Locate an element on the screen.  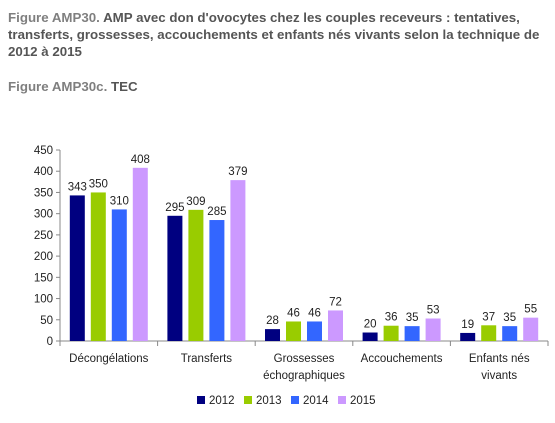
category-label: Transferts is located at coordinates (207, 359).